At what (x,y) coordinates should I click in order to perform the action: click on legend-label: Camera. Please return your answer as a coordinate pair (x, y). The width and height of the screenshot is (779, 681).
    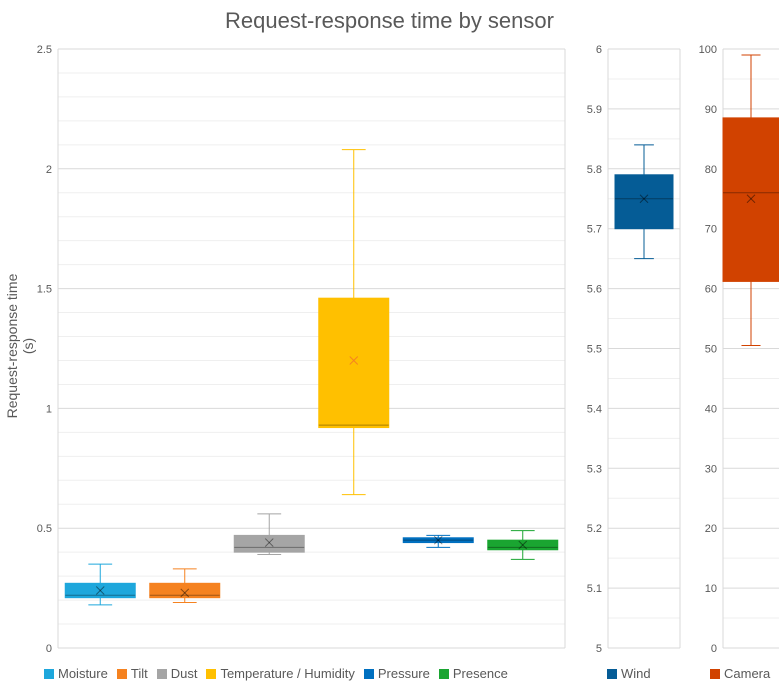
    Looking at the image, I should click on (747, 673).